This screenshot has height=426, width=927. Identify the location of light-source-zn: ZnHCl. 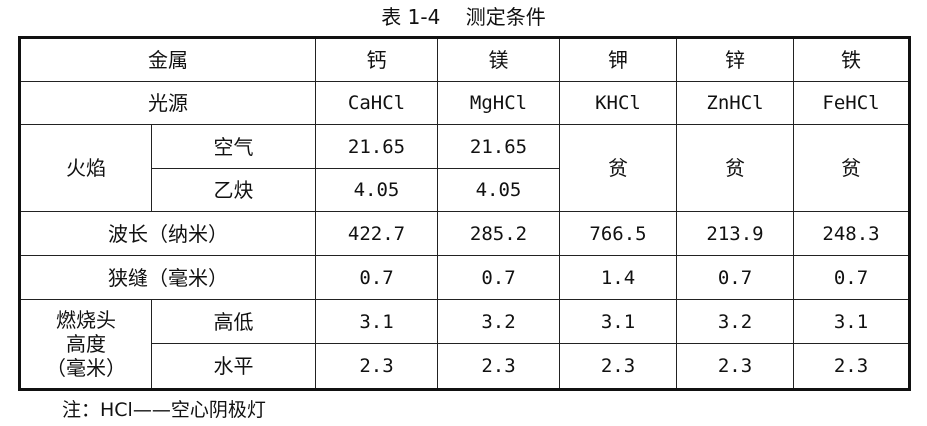
(735, 103).